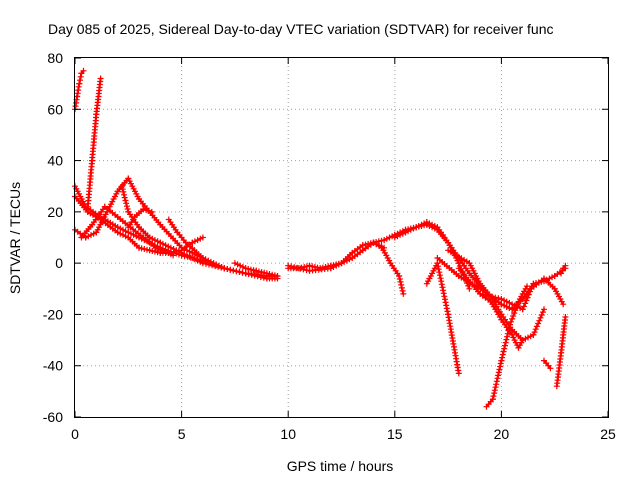  Describe the element at coordinates (53, 366) in the screenshot. I see `y-tick-label: -40` at that location.